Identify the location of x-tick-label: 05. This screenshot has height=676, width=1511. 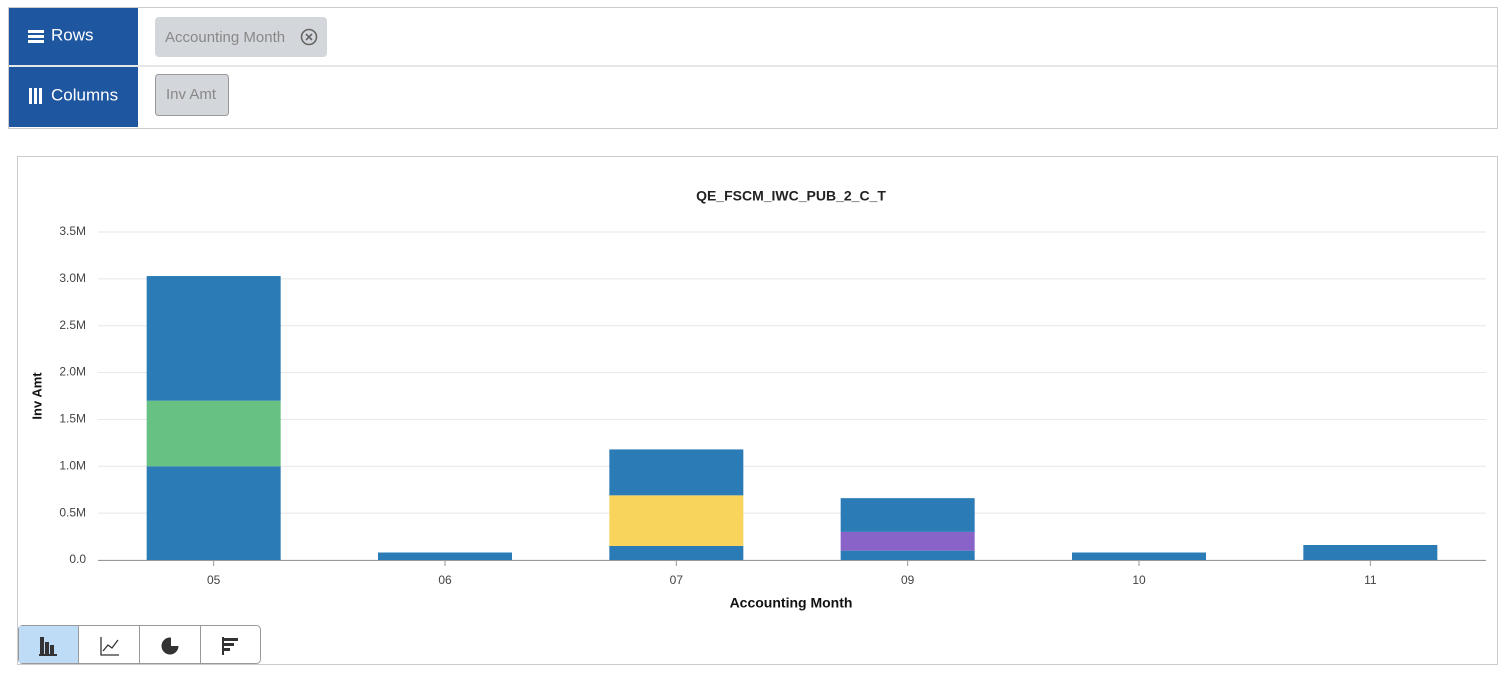
(214, 580).